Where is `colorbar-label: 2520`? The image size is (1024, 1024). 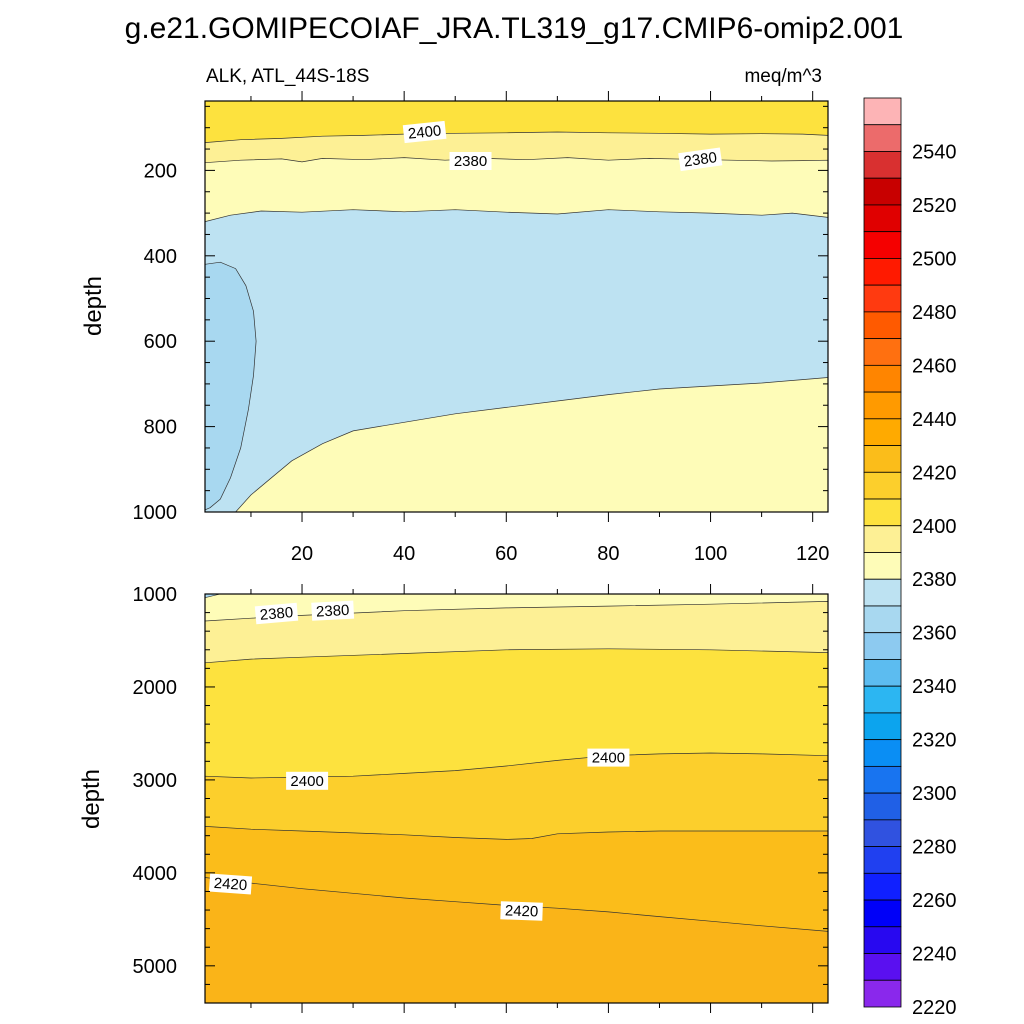 colorbar-label: 2520 is located at coordinates (934, 206).